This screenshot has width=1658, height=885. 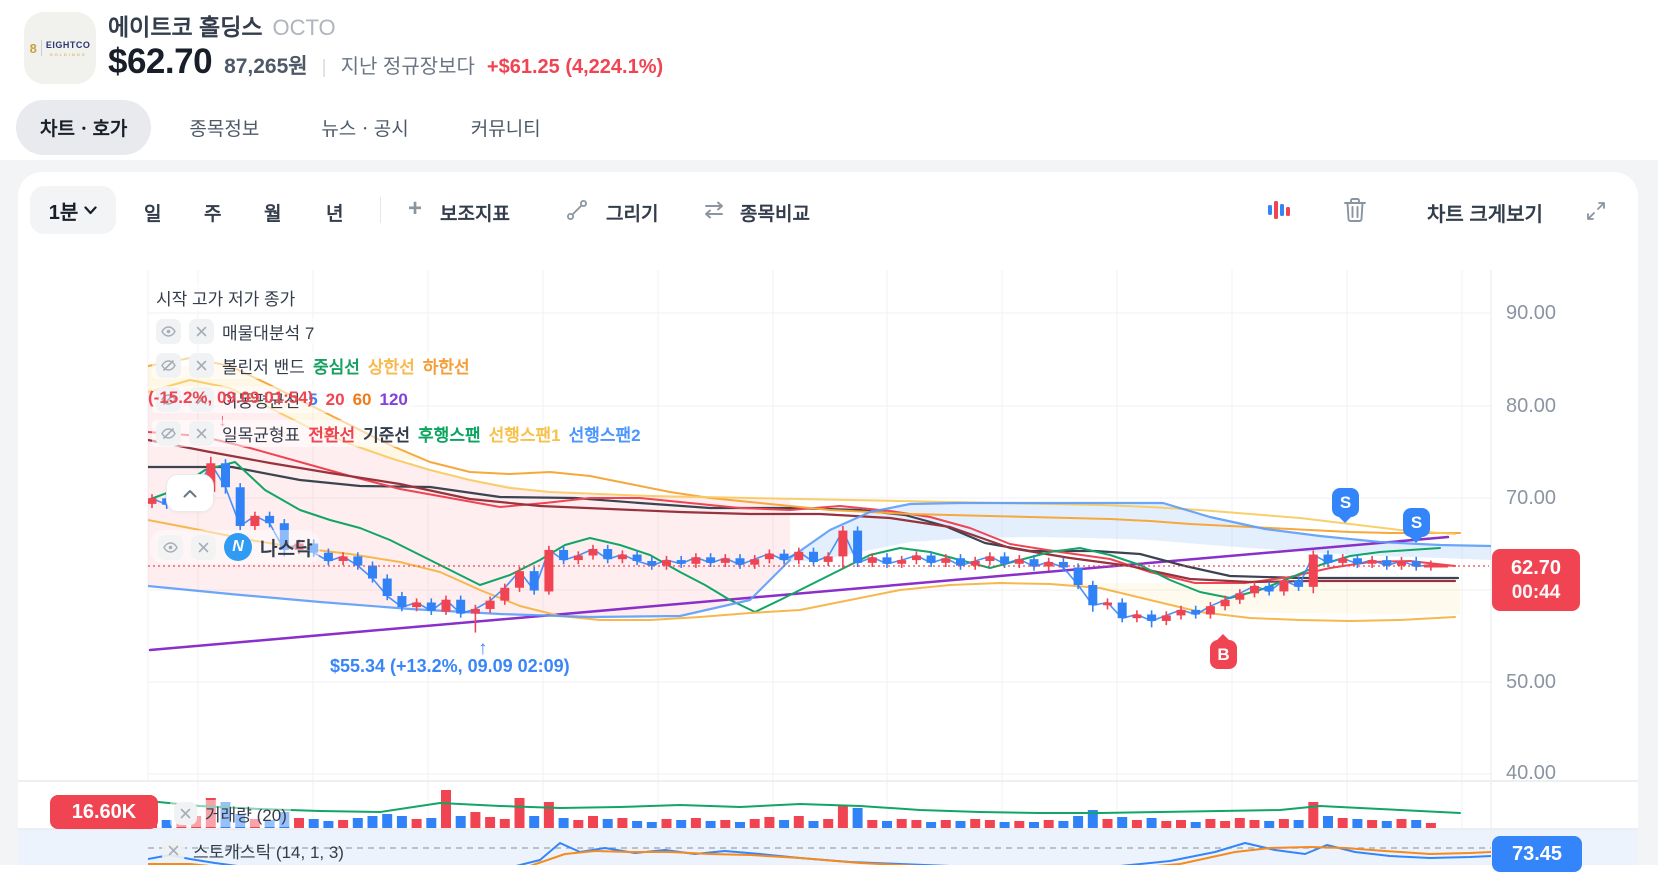 I want to click on nasdaq-logo-icon: N, so click(x=238, y=547).